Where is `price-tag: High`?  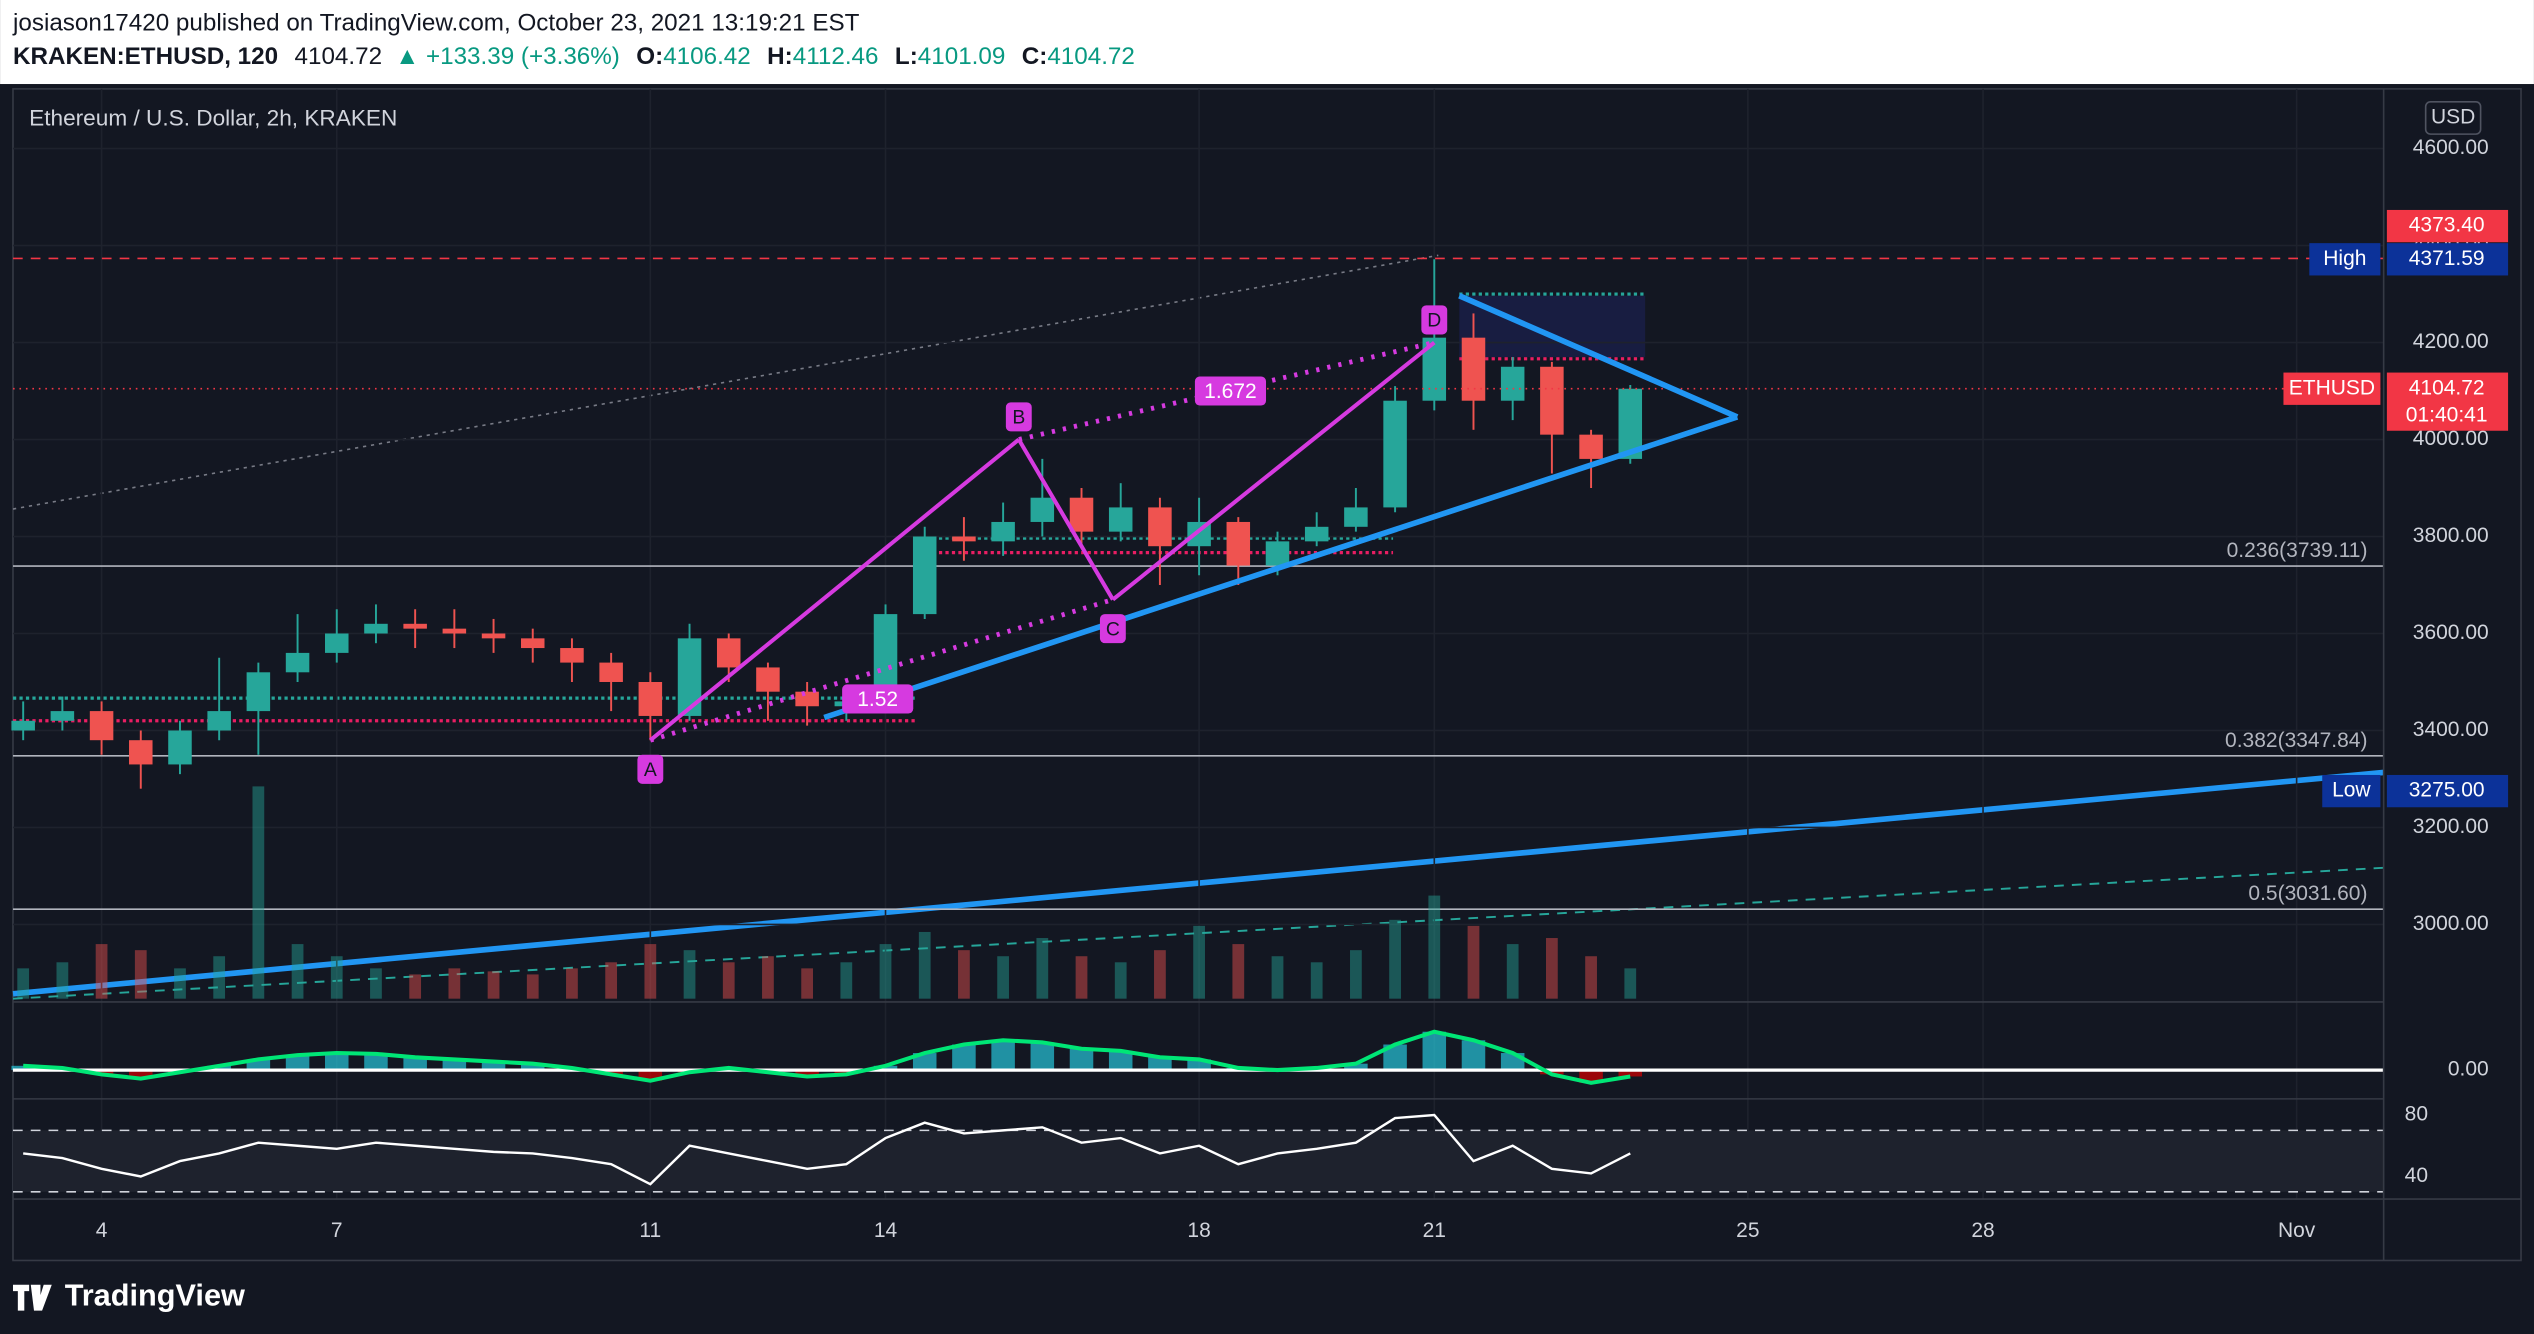 price-tag: High is located at coordinates (2344, 258).